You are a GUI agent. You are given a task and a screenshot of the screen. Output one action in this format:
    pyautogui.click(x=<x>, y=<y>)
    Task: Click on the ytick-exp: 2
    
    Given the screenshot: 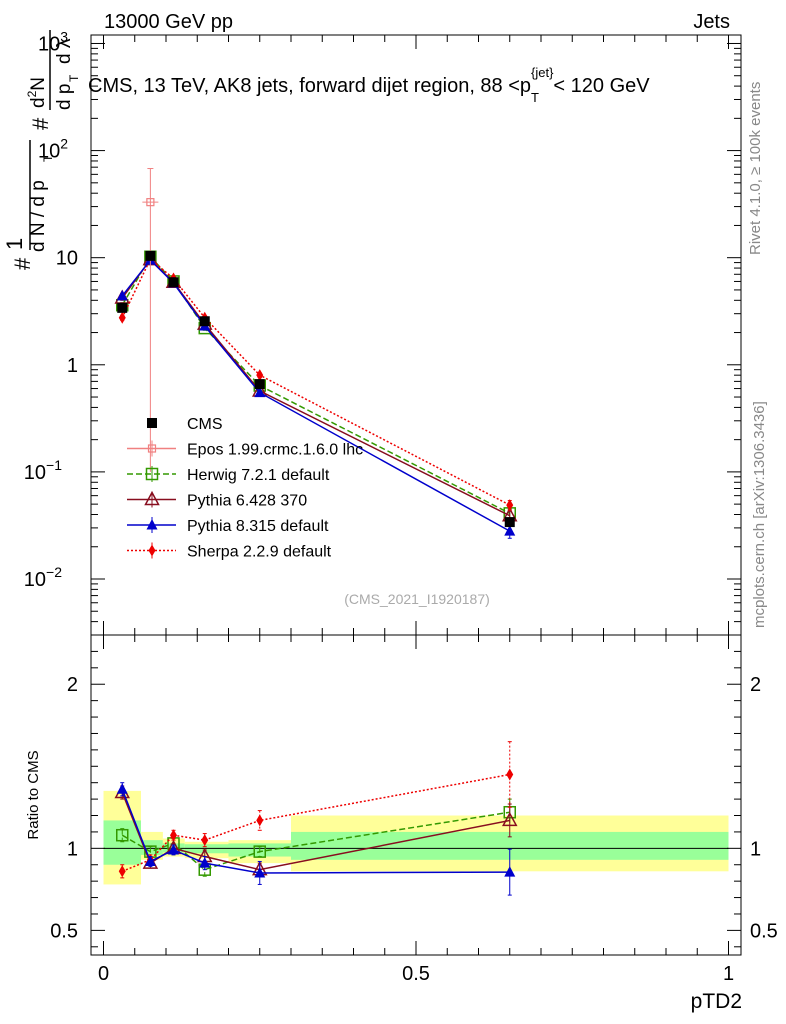 What is the action you would take?
    pyautogui.click(x=64, y=144)
    